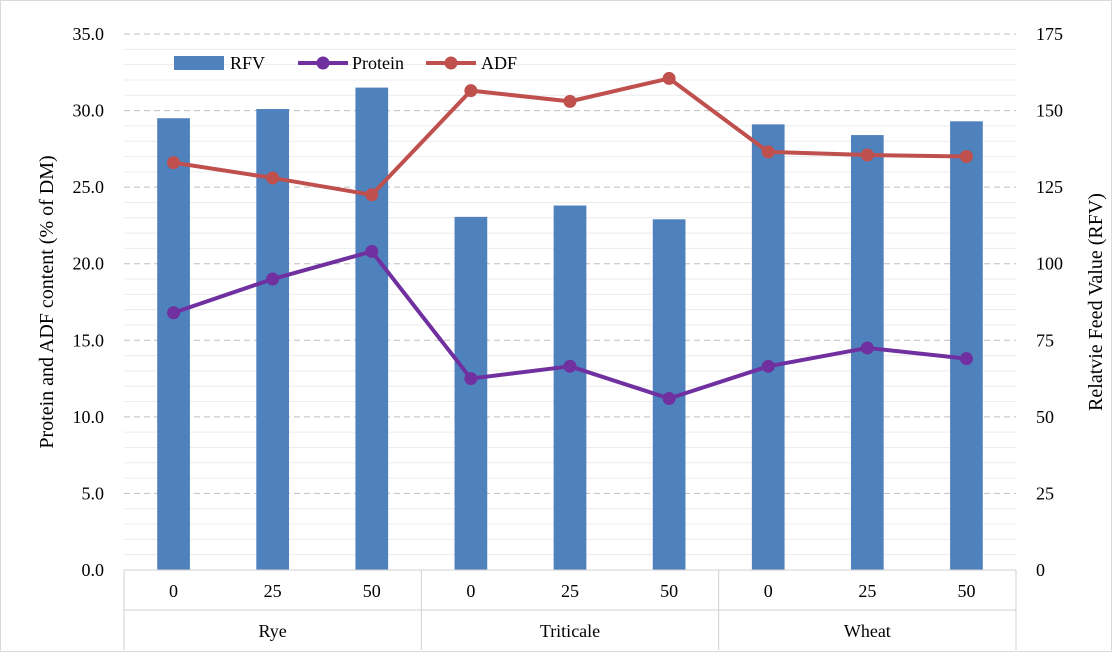 This screenshot has height=656, width=1112. What do you see at coordinates (570, 631) in the screenshot?
I see `x-group-label: Triticale` at bounding box center [570, 631].